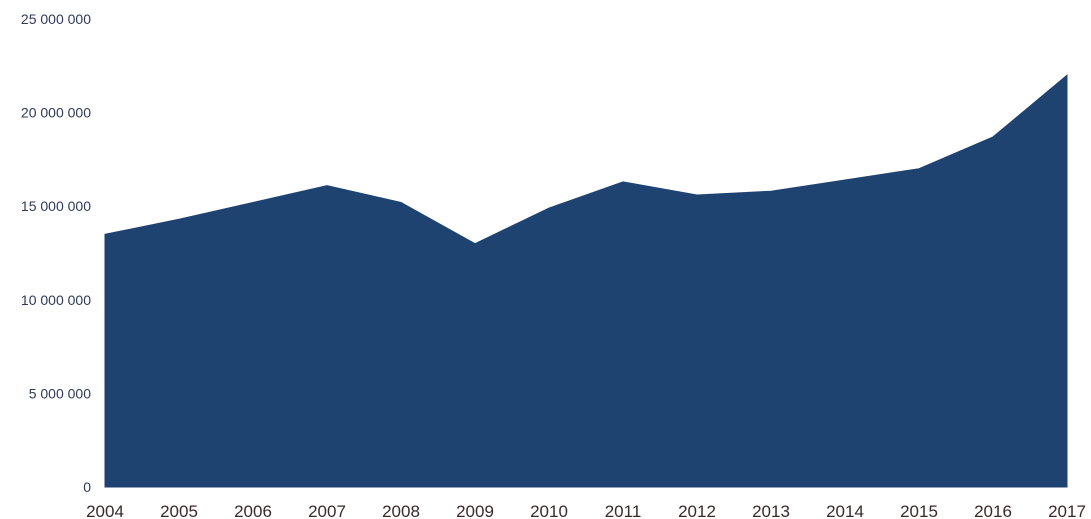  I want to click on y-tick-label: 20 000 000, so click(56, 113).